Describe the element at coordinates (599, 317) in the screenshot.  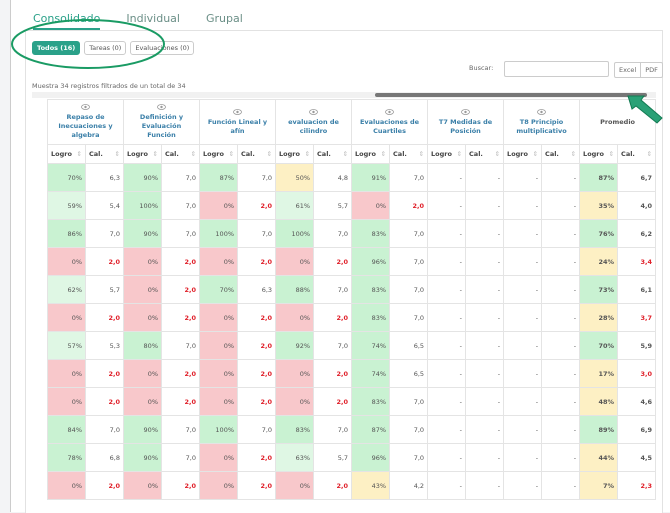
I see `logro-cell: 28%` at that location.